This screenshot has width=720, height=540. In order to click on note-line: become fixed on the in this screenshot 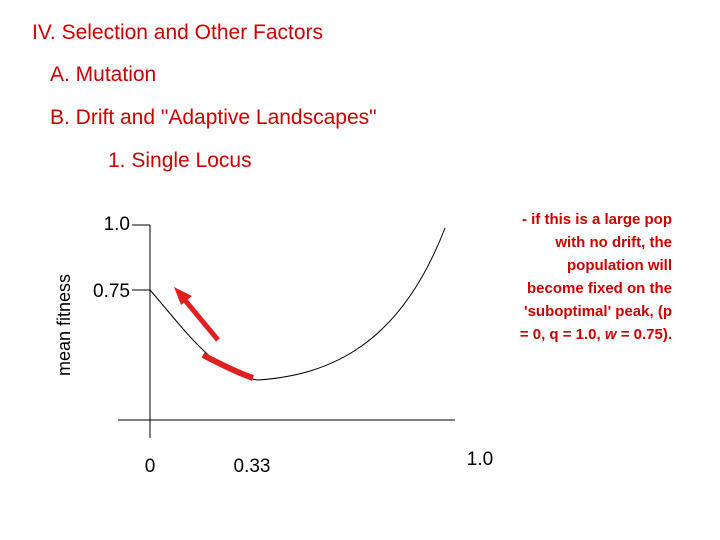, I will do `click(599, 288)`.